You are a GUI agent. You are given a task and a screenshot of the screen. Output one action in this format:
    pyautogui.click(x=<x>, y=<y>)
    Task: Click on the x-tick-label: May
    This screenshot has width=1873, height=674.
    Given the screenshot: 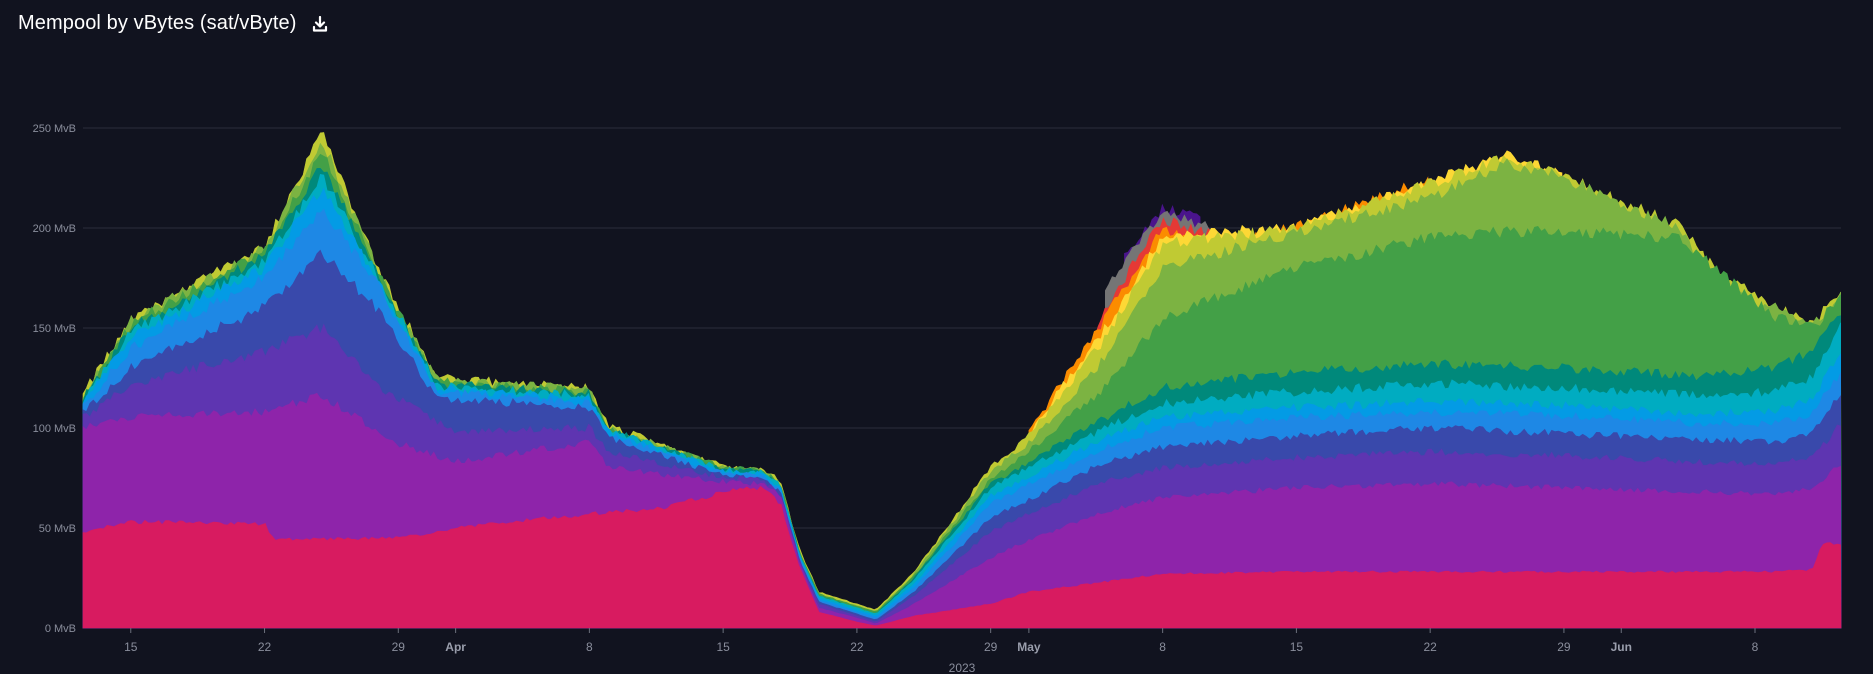 What is the action you would take?
    pyautogui.click(x=1029, y=647)
    